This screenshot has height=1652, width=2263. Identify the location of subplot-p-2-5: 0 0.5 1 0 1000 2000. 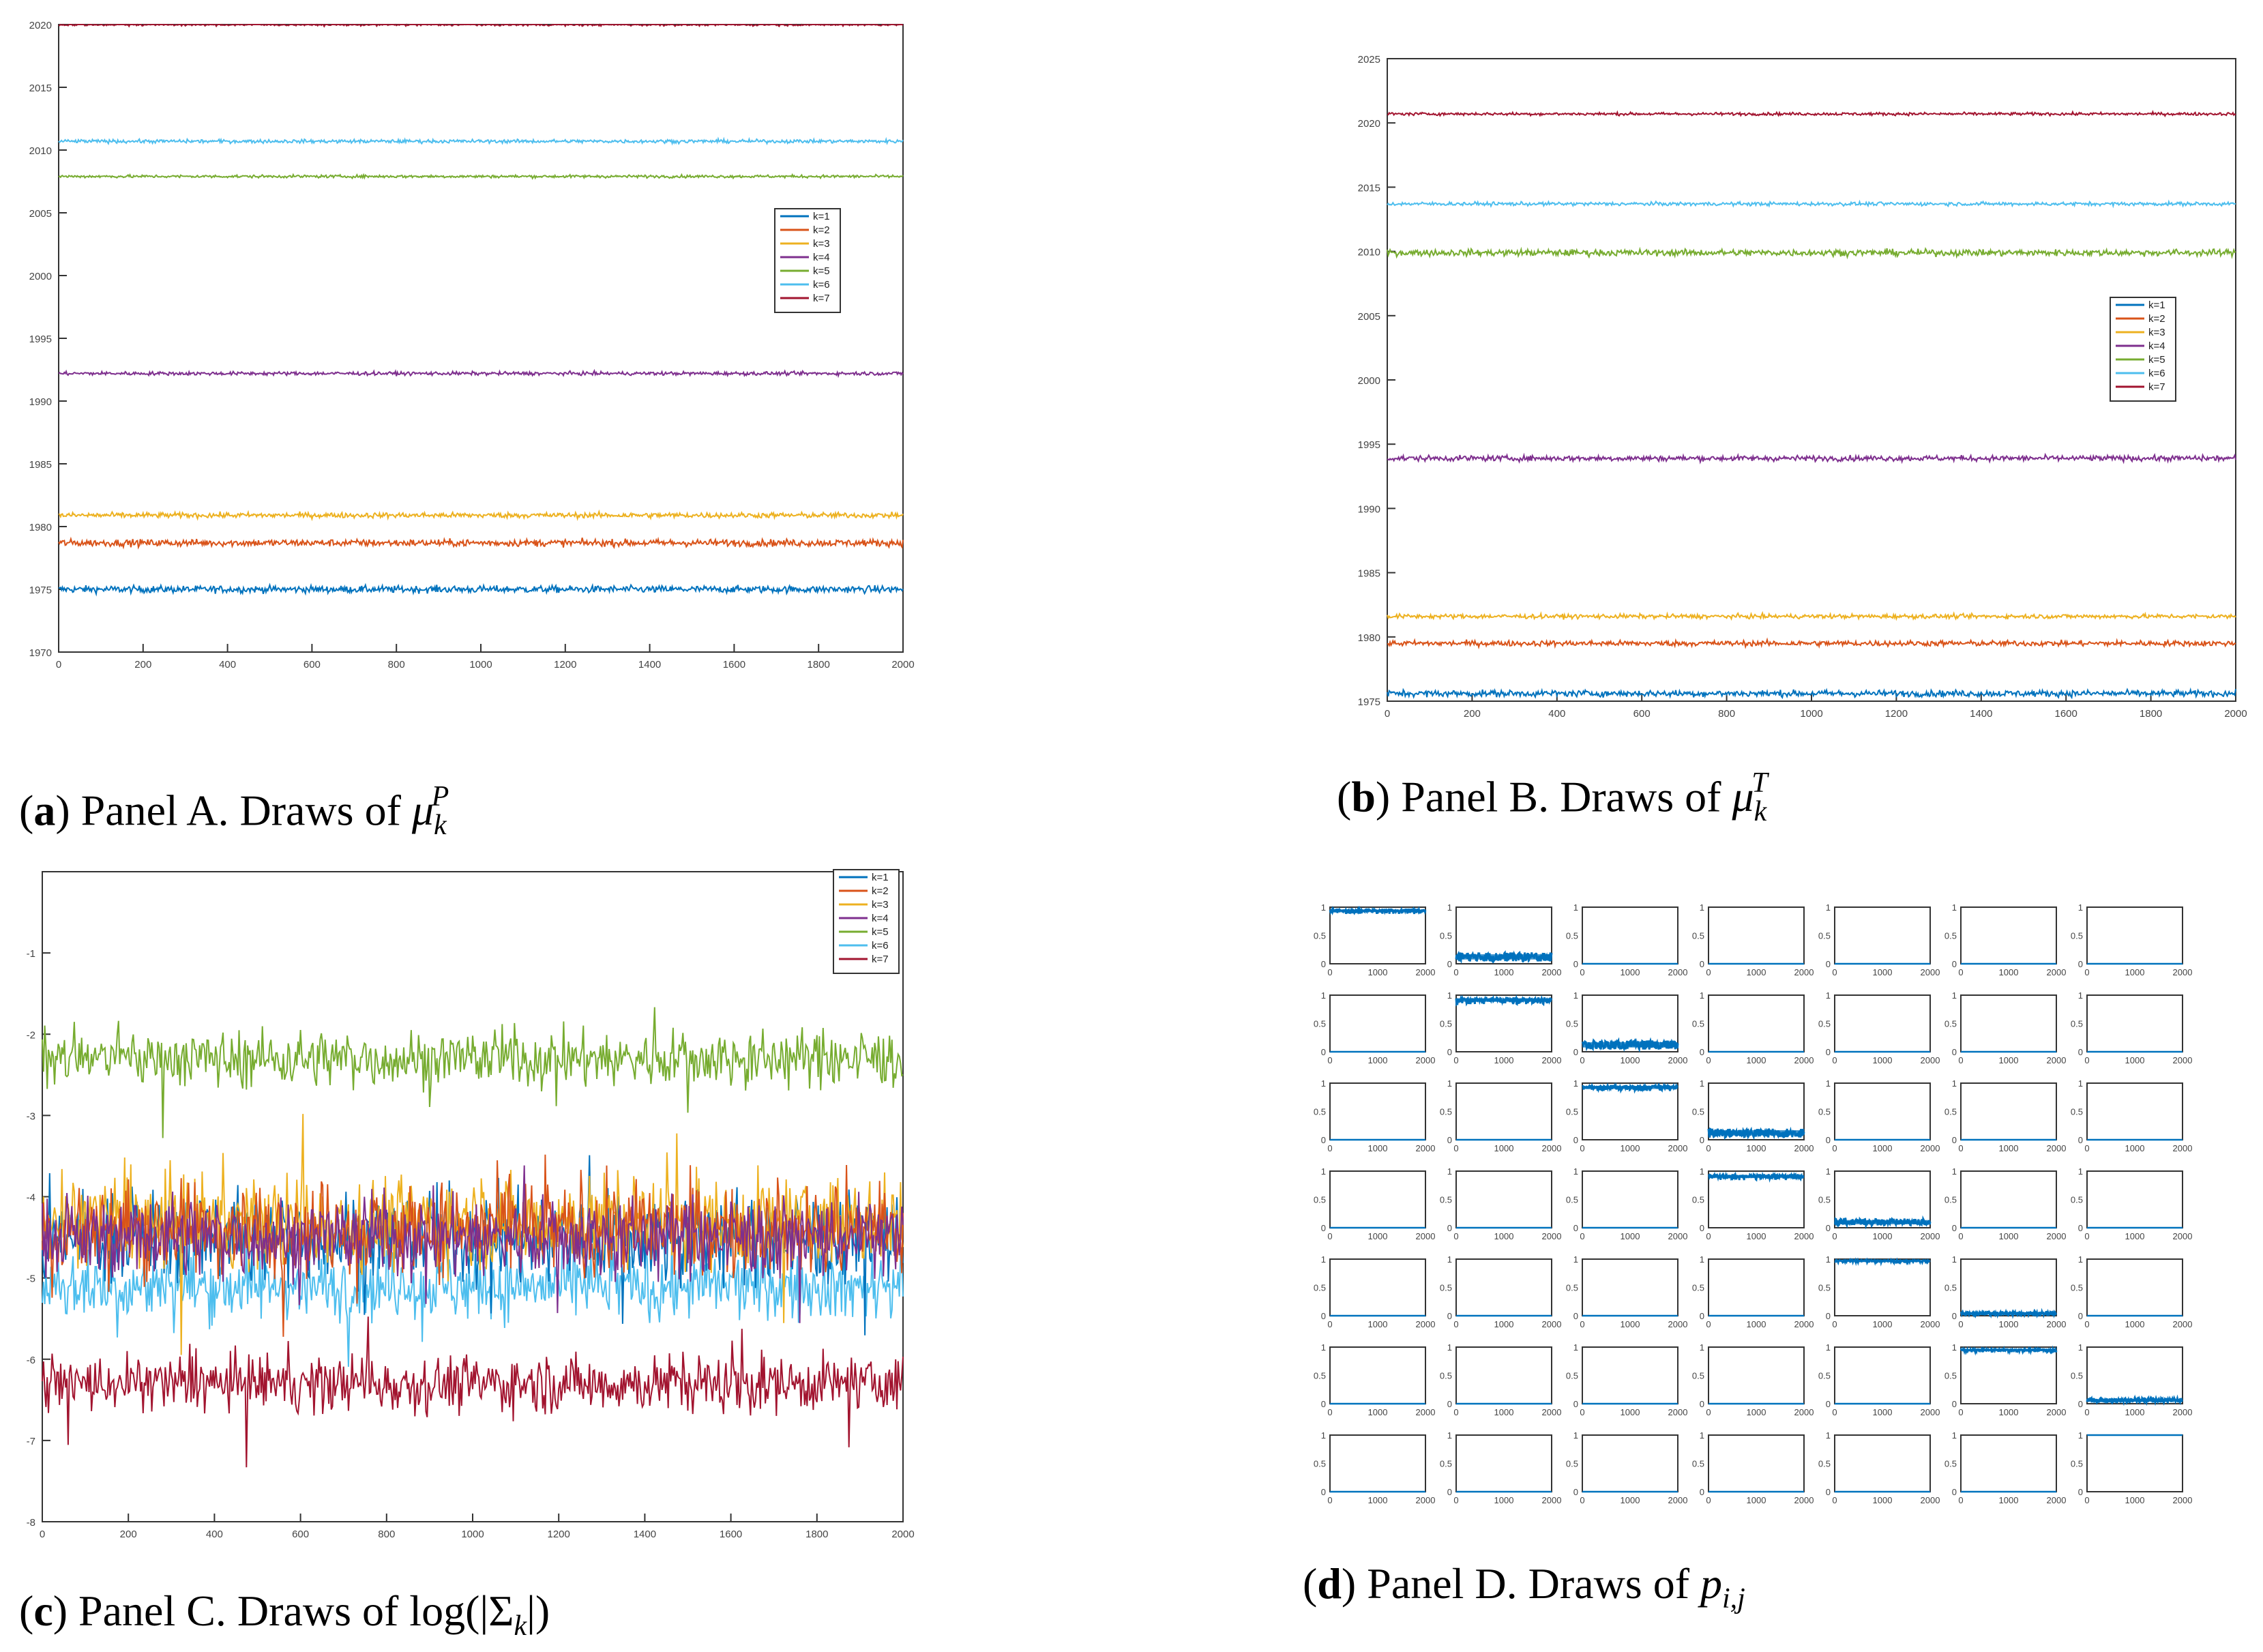
(1879, 1027).